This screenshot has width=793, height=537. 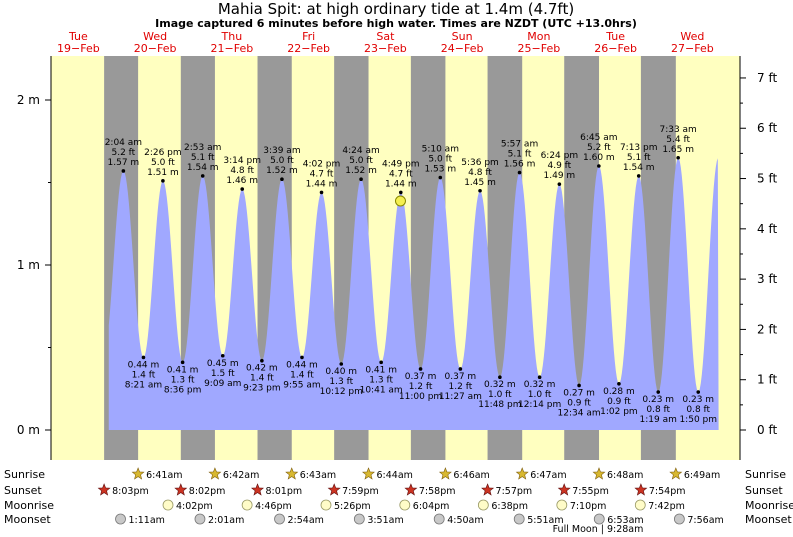 I want to click on sunset-time: 7:59pm, so click(x=360, y=491).